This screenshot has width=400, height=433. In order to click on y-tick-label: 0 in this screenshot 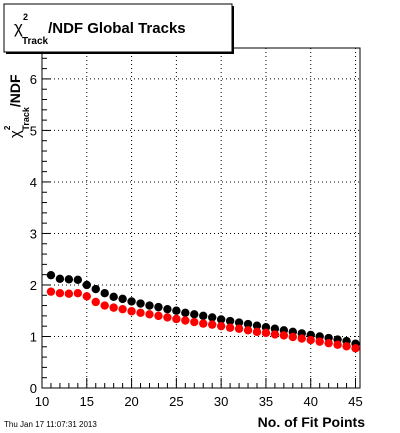, I will do `click(33, 388)`.